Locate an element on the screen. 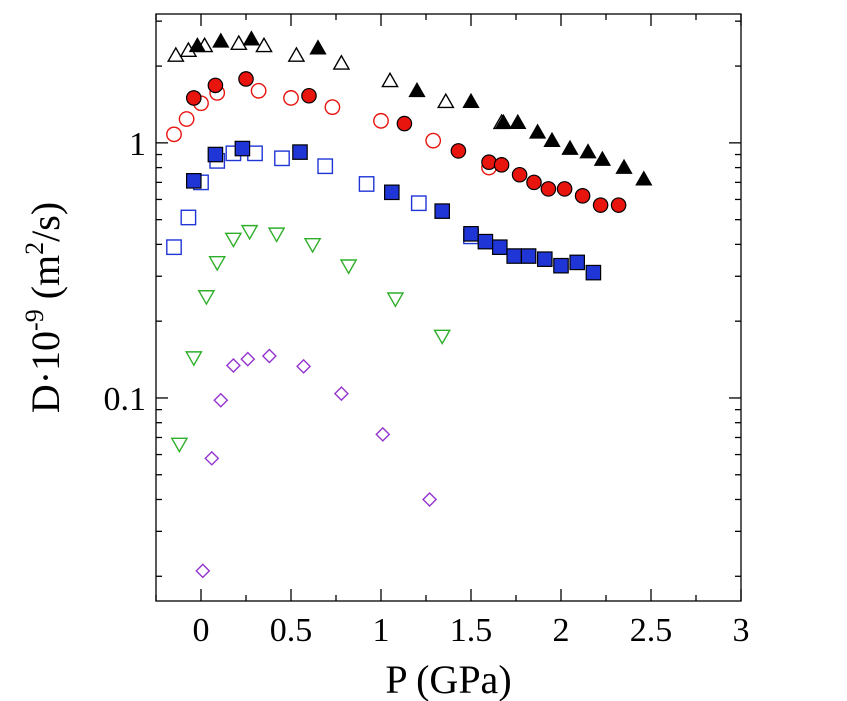  x-tick-label: 3 is located at coordinates (741, 630).